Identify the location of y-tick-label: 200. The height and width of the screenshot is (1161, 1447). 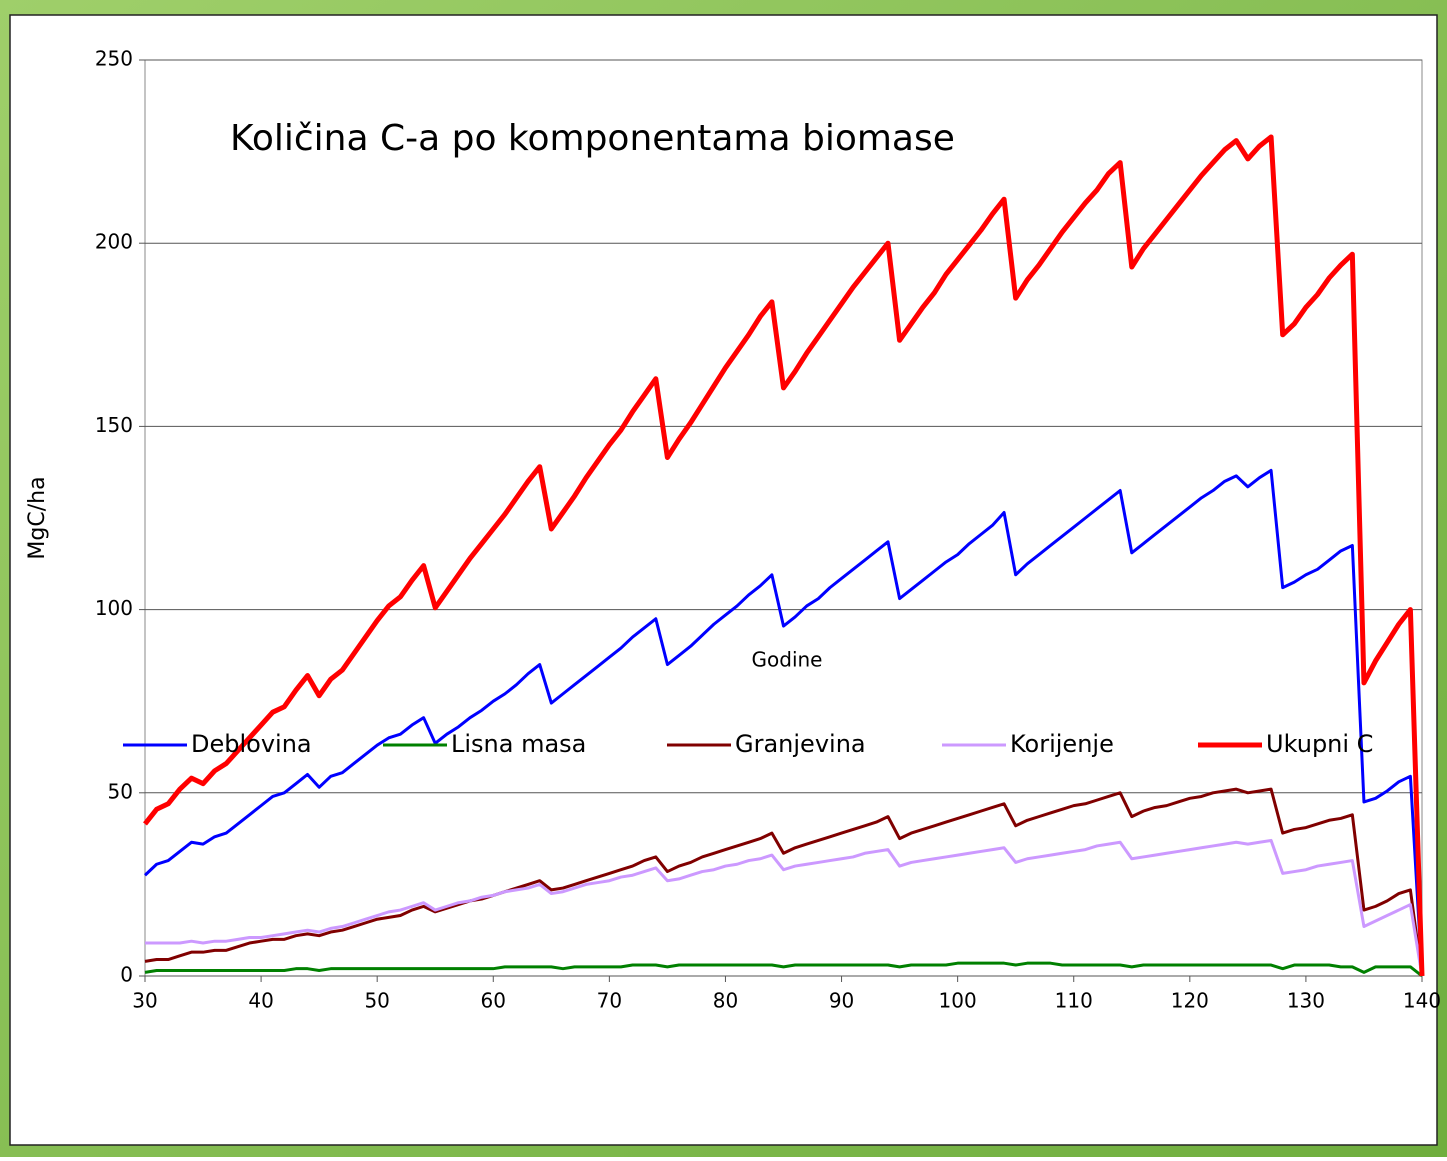
(114, 242).